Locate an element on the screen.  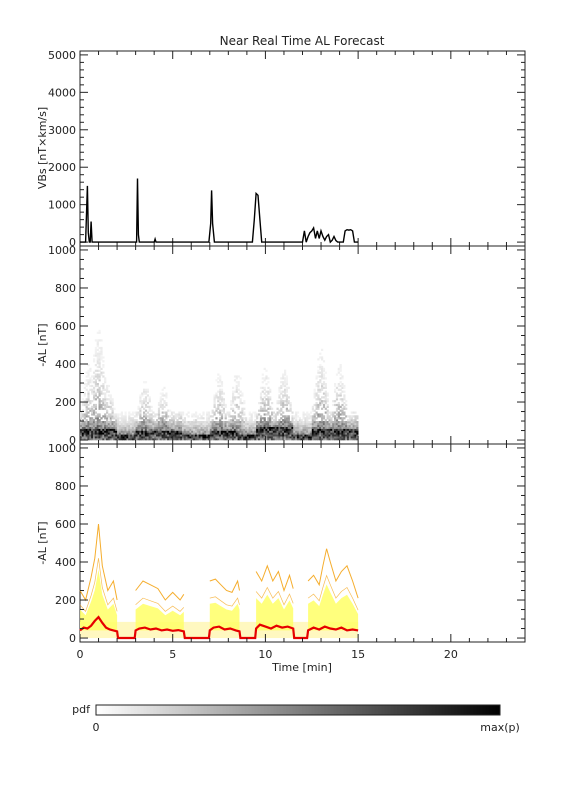
al-envelope-line-inner is located at coordinates (274, 596).